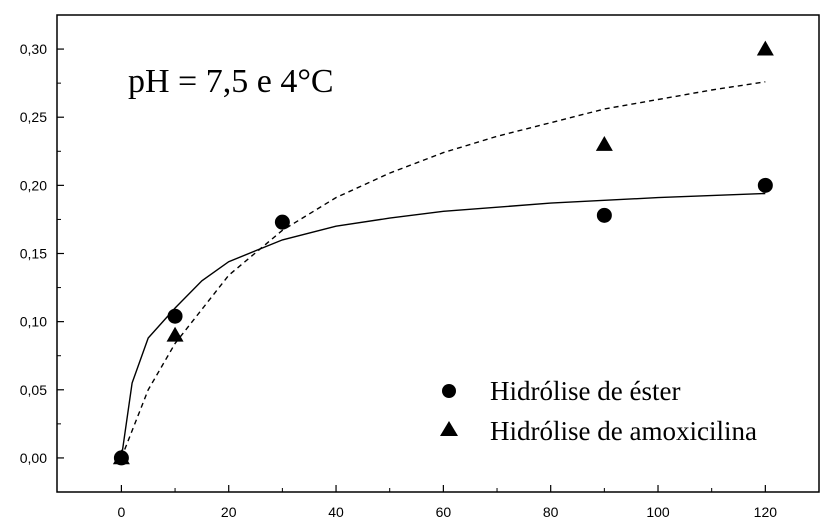 Image resolution: width=840 pixels, height=525 pixels. Describe the element at coordinates (623, 431) in the screenshot. I see `legend-label-amoxicilina: Hidrólise de amoxicilina` at that location.